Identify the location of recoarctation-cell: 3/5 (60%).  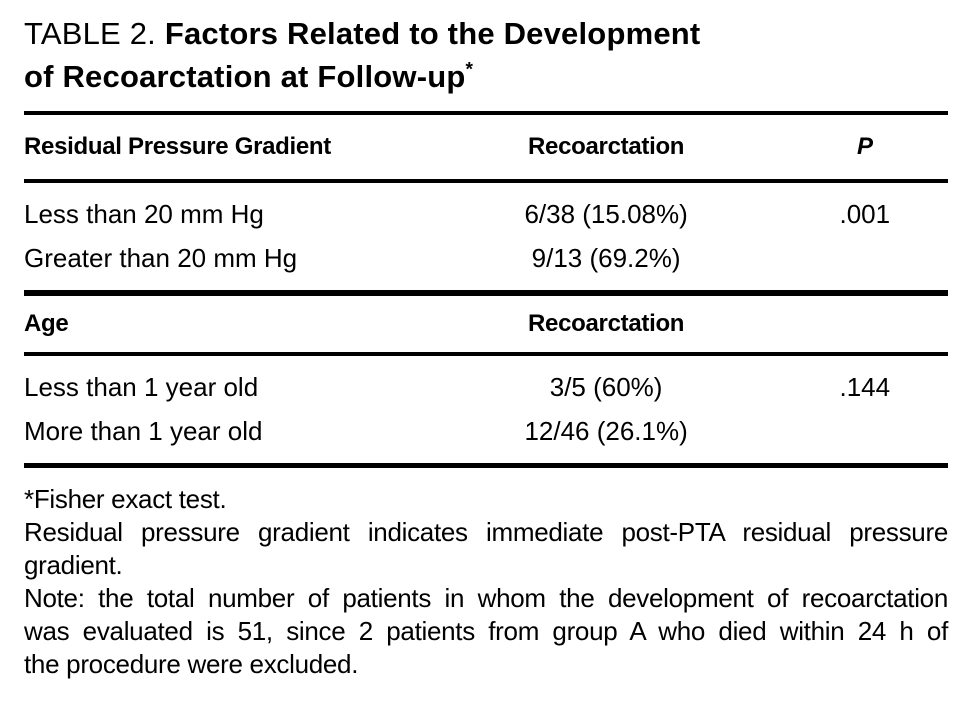
(606, 387).